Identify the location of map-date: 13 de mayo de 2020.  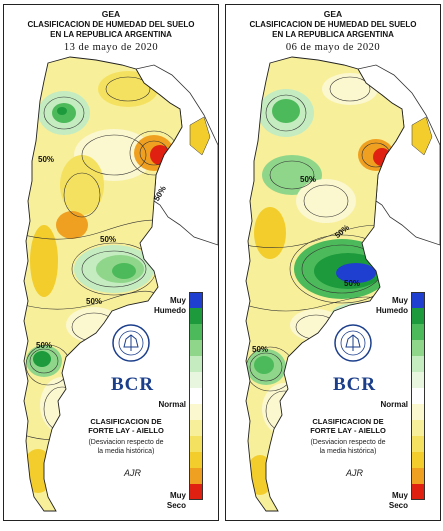
(111, 47).